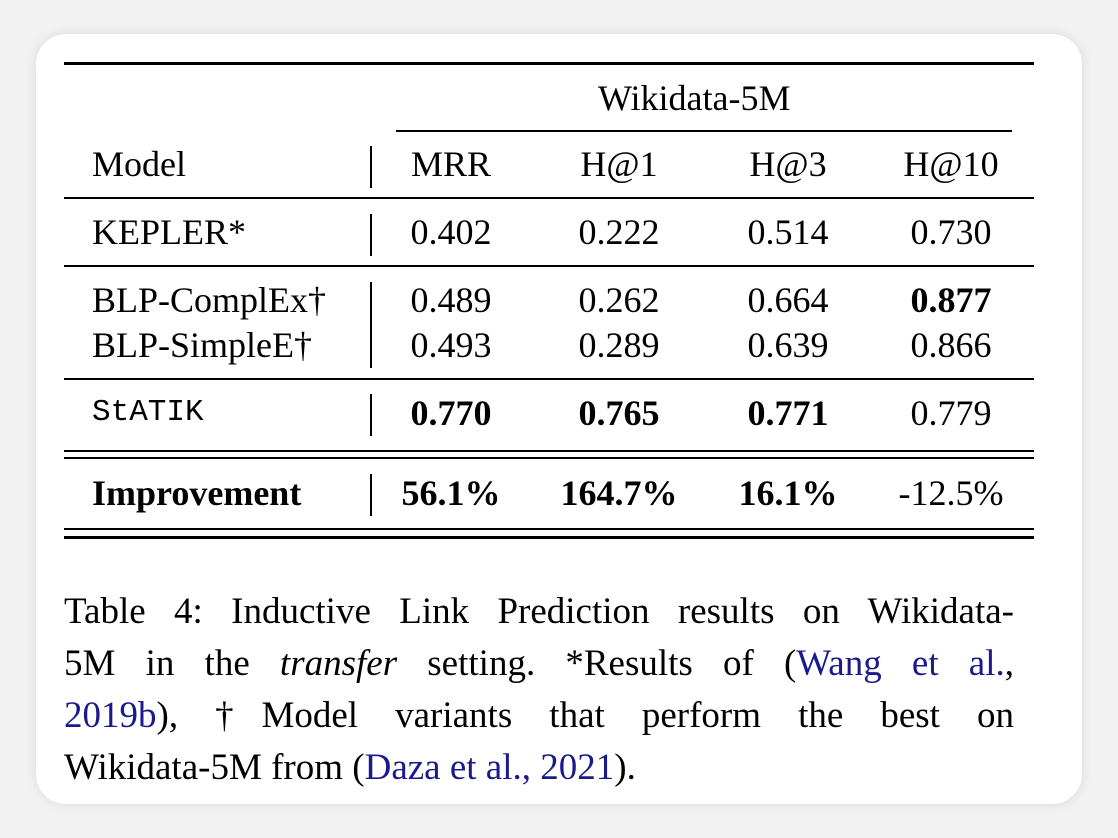 This screenshot has height=838, width=1118. What do you see at coordinates (209, 300) in the screenshot?
I see `row-model-name: BLP-ComplEx†` at bounding box center [209, 300].